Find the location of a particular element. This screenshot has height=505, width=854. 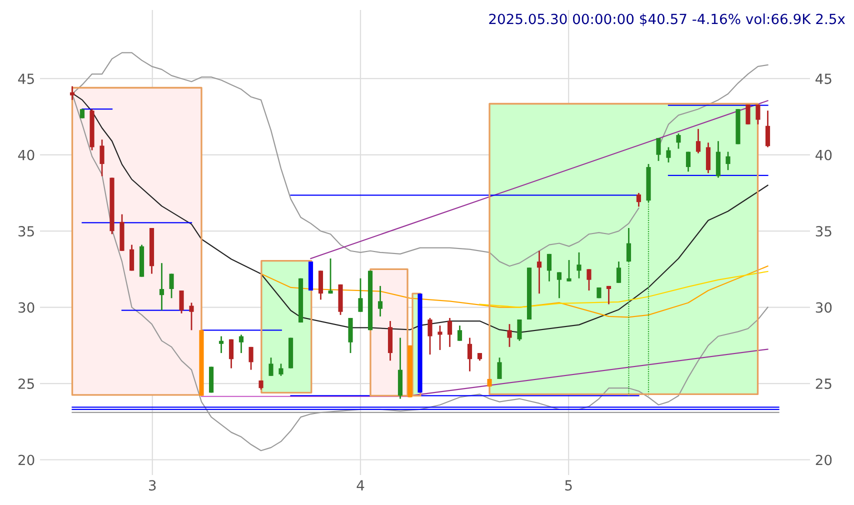

y-tick-label: 20 is located at coordinates (26, 460).